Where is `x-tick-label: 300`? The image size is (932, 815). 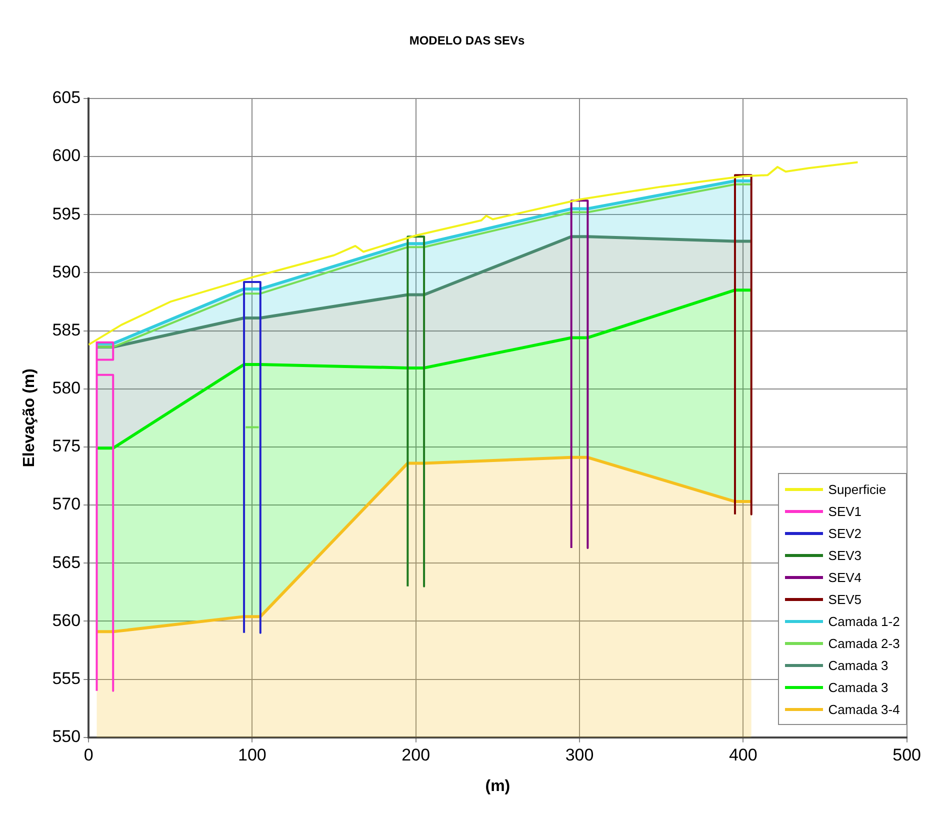
x-tick-label: 300 is located at coordinates (579, 754).